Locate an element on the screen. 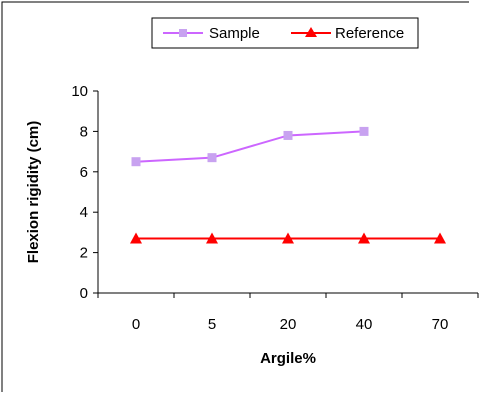 The image size is (486, 394). x-tick-label: 70 is located at coordinates (440, 324).